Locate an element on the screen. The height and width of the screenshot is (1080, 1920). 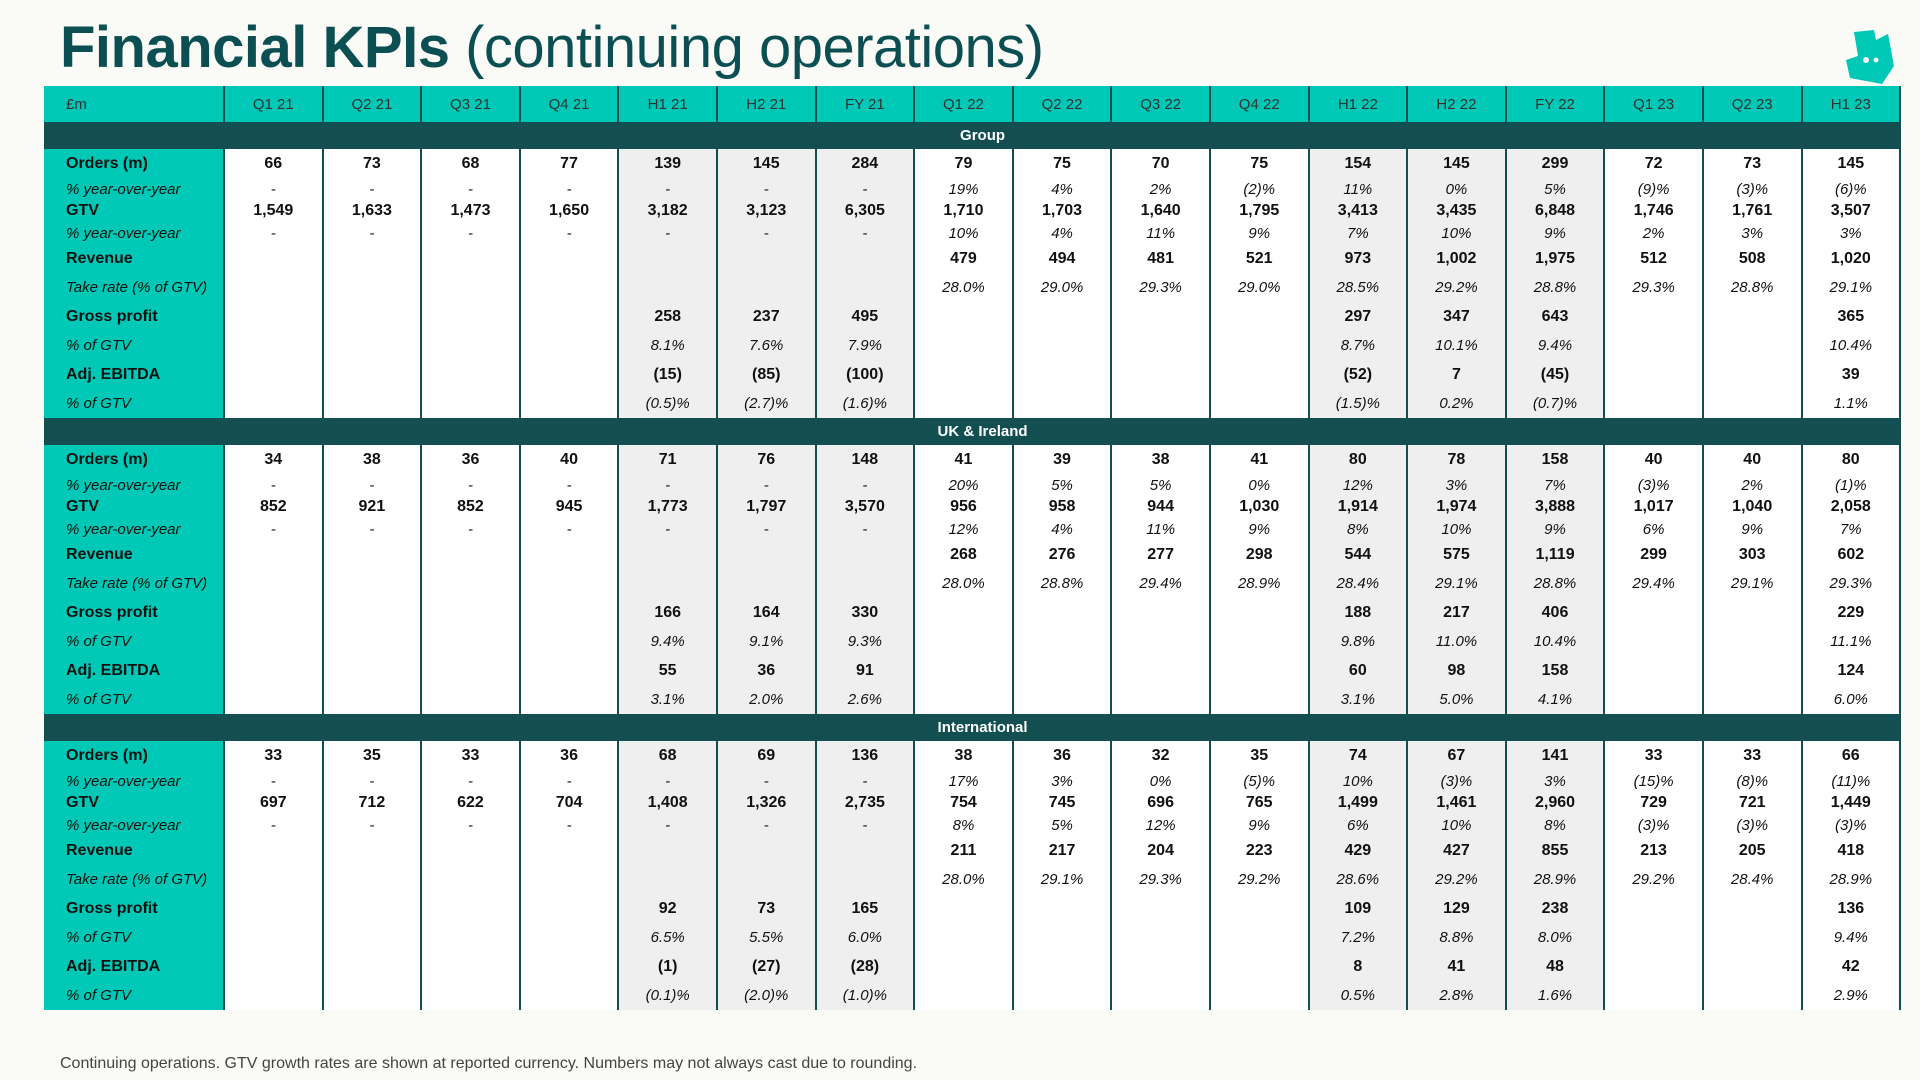
column-header: H2 21 is located at coordinates (766, 104).